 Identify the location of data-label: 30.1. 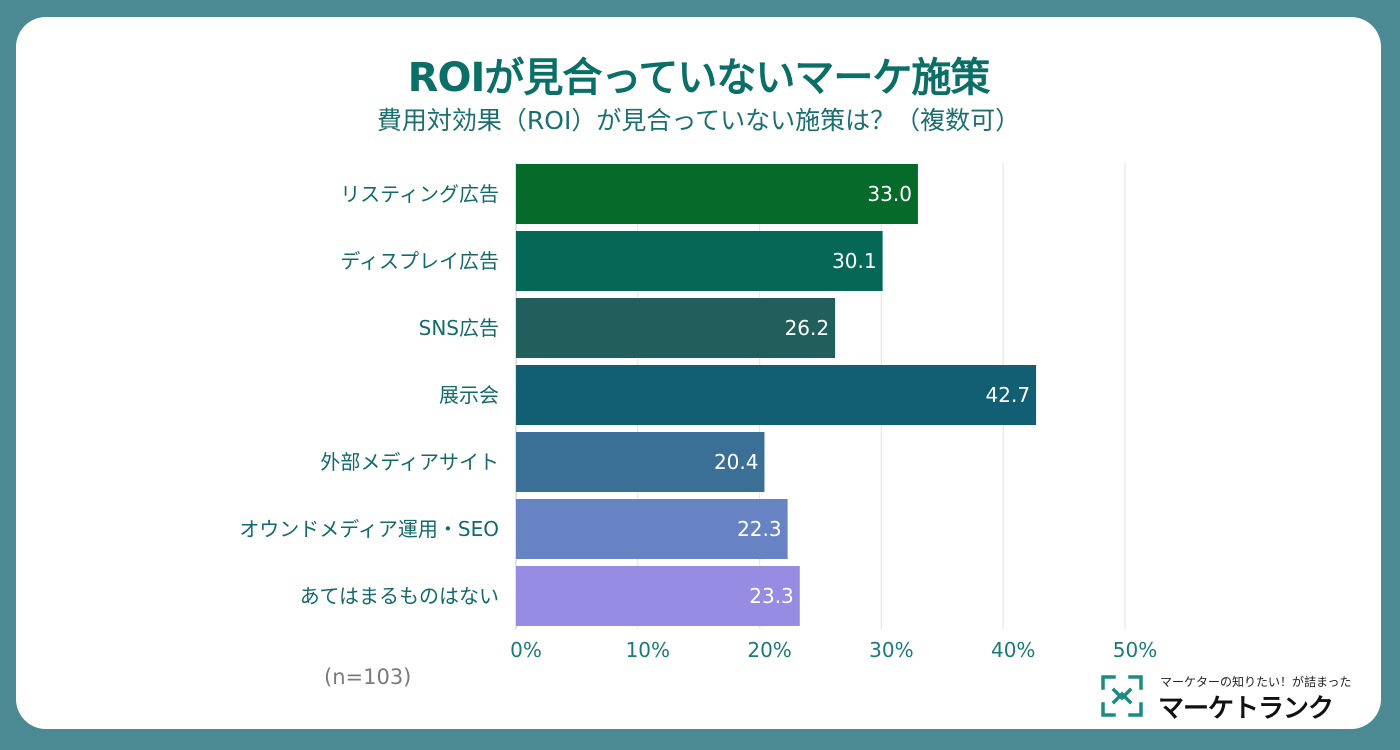
(854, 261).